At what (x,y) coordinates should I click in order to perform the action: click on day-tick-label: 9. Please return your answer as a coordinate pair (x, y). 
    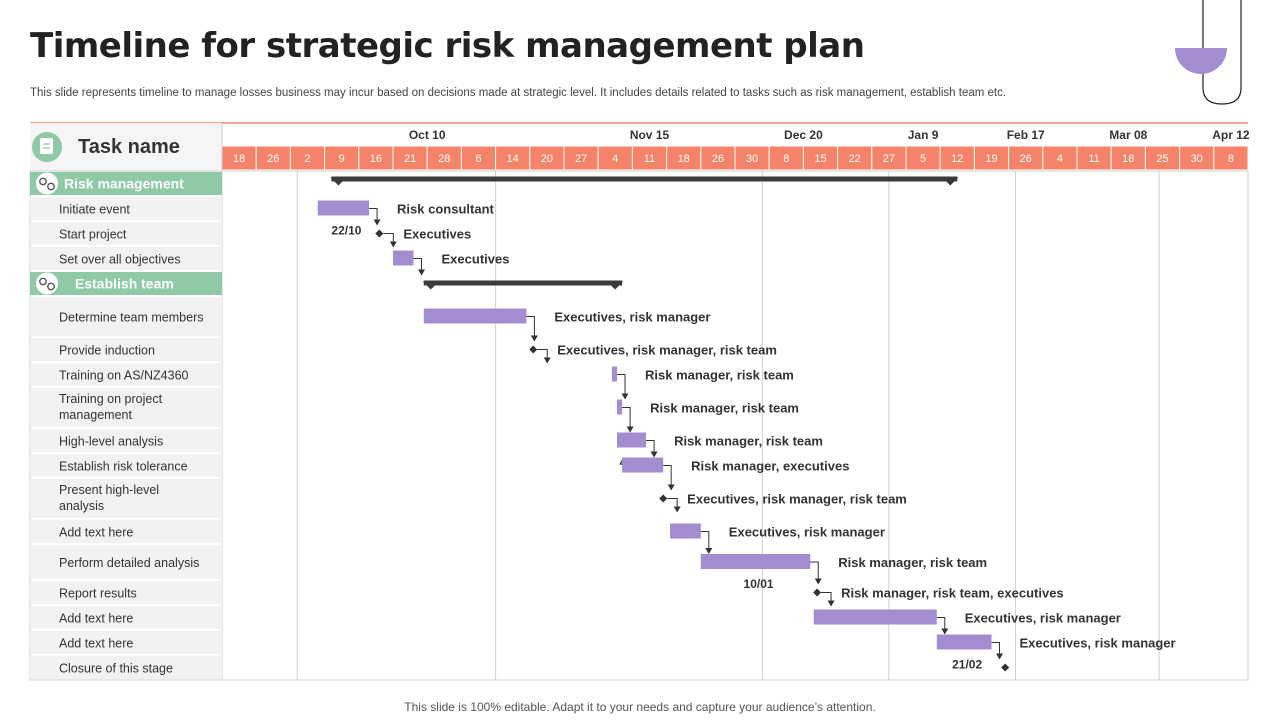
    Looking at the image, I should click on (342, 159).